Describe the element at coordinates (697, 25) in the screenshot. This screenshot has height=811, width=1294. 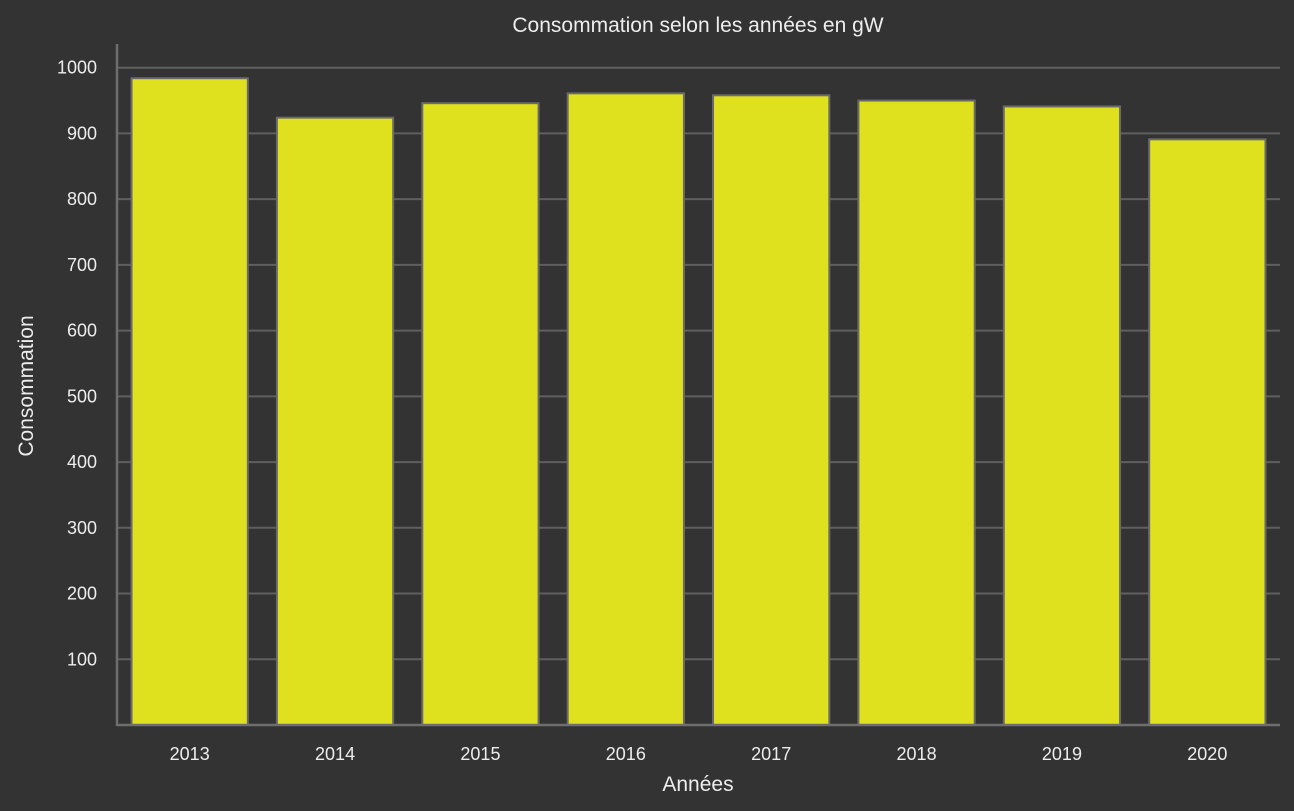
I see `chart-title: Consommation selon les années en gW` at that location.